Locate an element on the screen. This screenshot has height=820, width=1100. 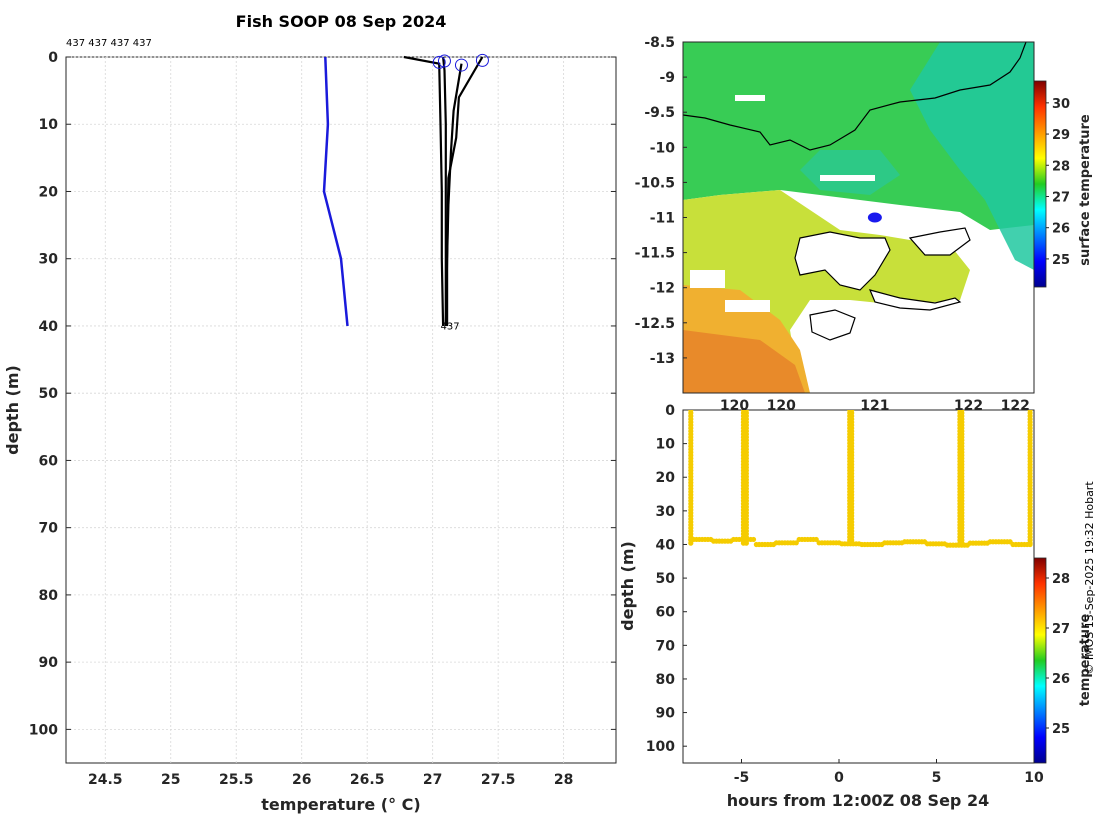
map-colorbar-tick-label: 29 is located at coordinates (1061, 135).